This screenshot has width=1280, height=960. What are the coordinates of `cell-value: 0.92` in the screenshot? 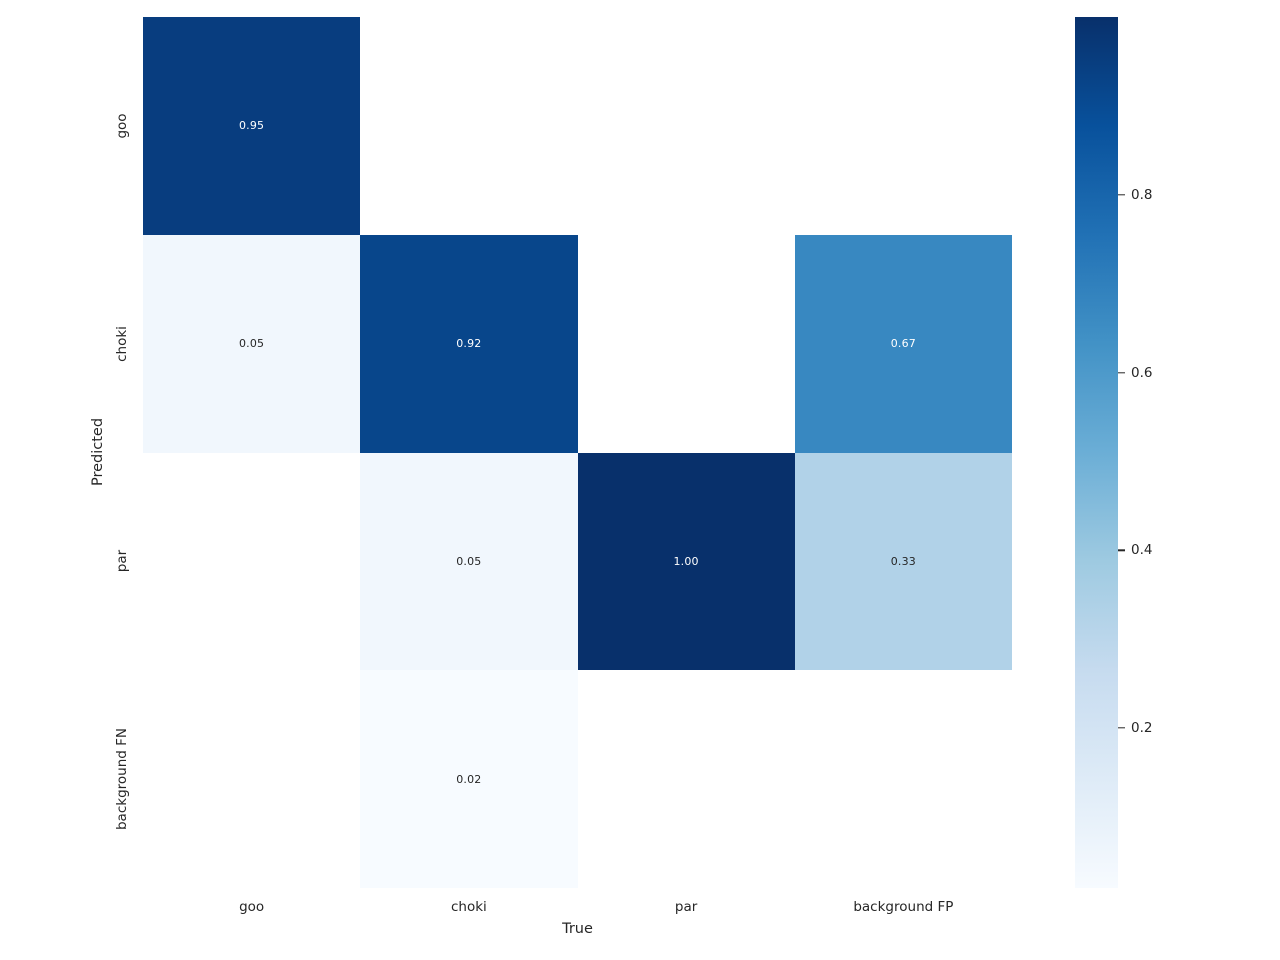 It's located at (469, 344).